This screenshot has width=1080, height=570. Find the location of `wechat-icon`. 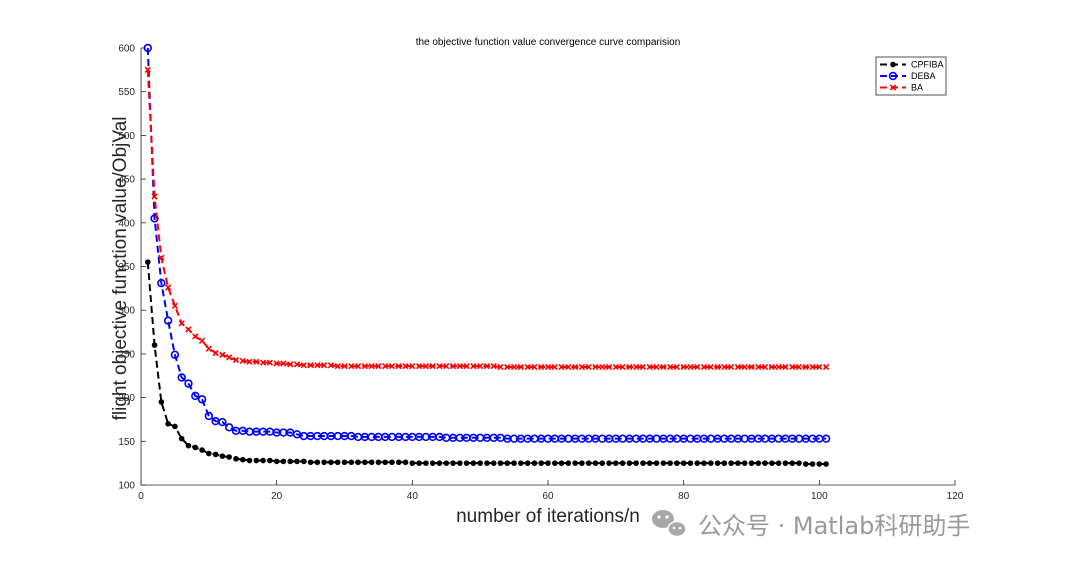

wechat-icon is located at coordinates (669, 524).